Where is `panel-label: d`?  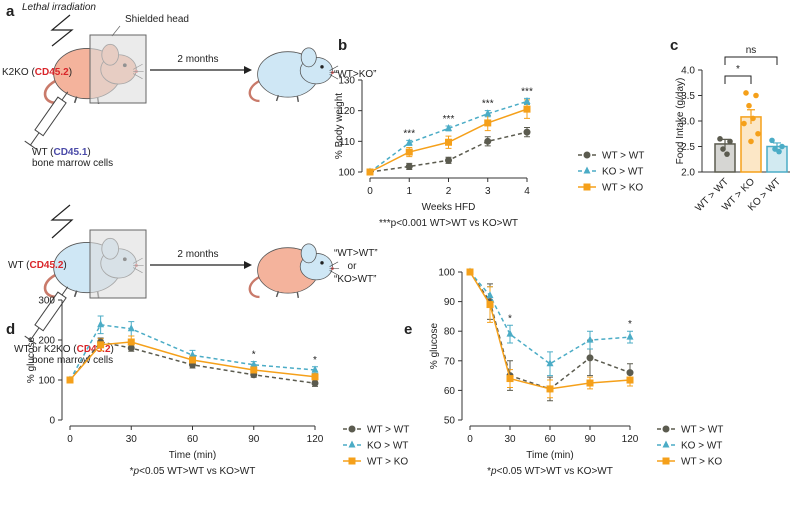 panel-label: d is located at coordinates (10, 329).